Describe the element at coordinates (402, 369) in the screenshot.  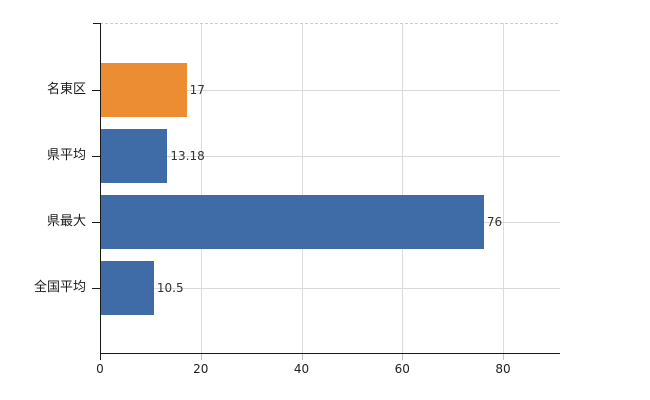
I see `x-axis-tick-label: 60` at that location.